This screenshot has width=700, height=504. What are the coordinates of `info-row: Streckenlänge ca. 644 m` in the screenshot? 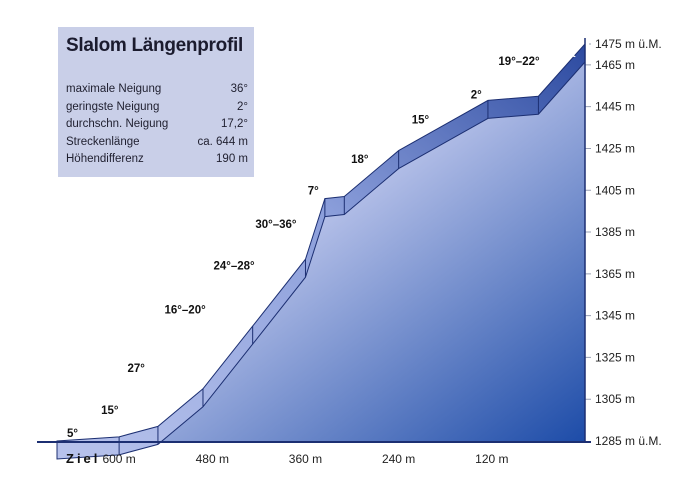 It's located at (157, 143).